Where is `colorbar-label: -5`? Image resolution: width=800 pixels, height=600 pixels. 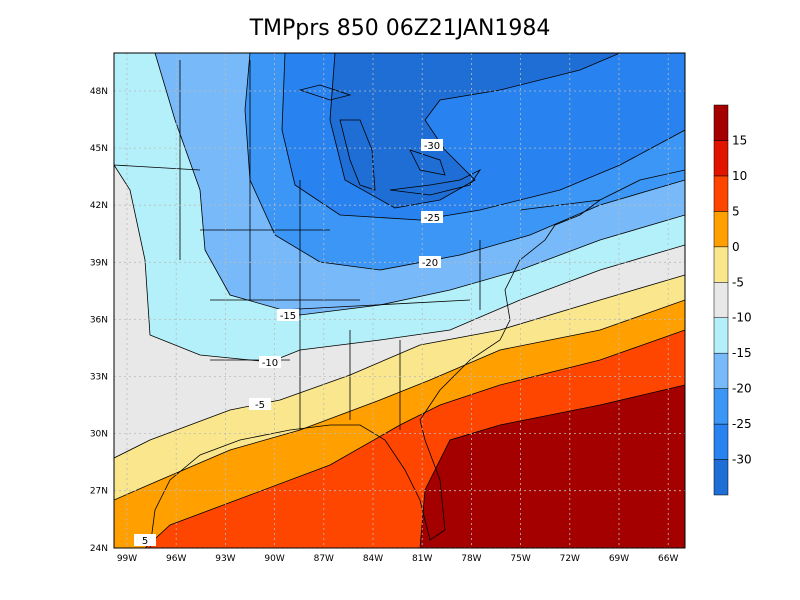
colorbar-label: -5 is located at coordinates (738, 282).